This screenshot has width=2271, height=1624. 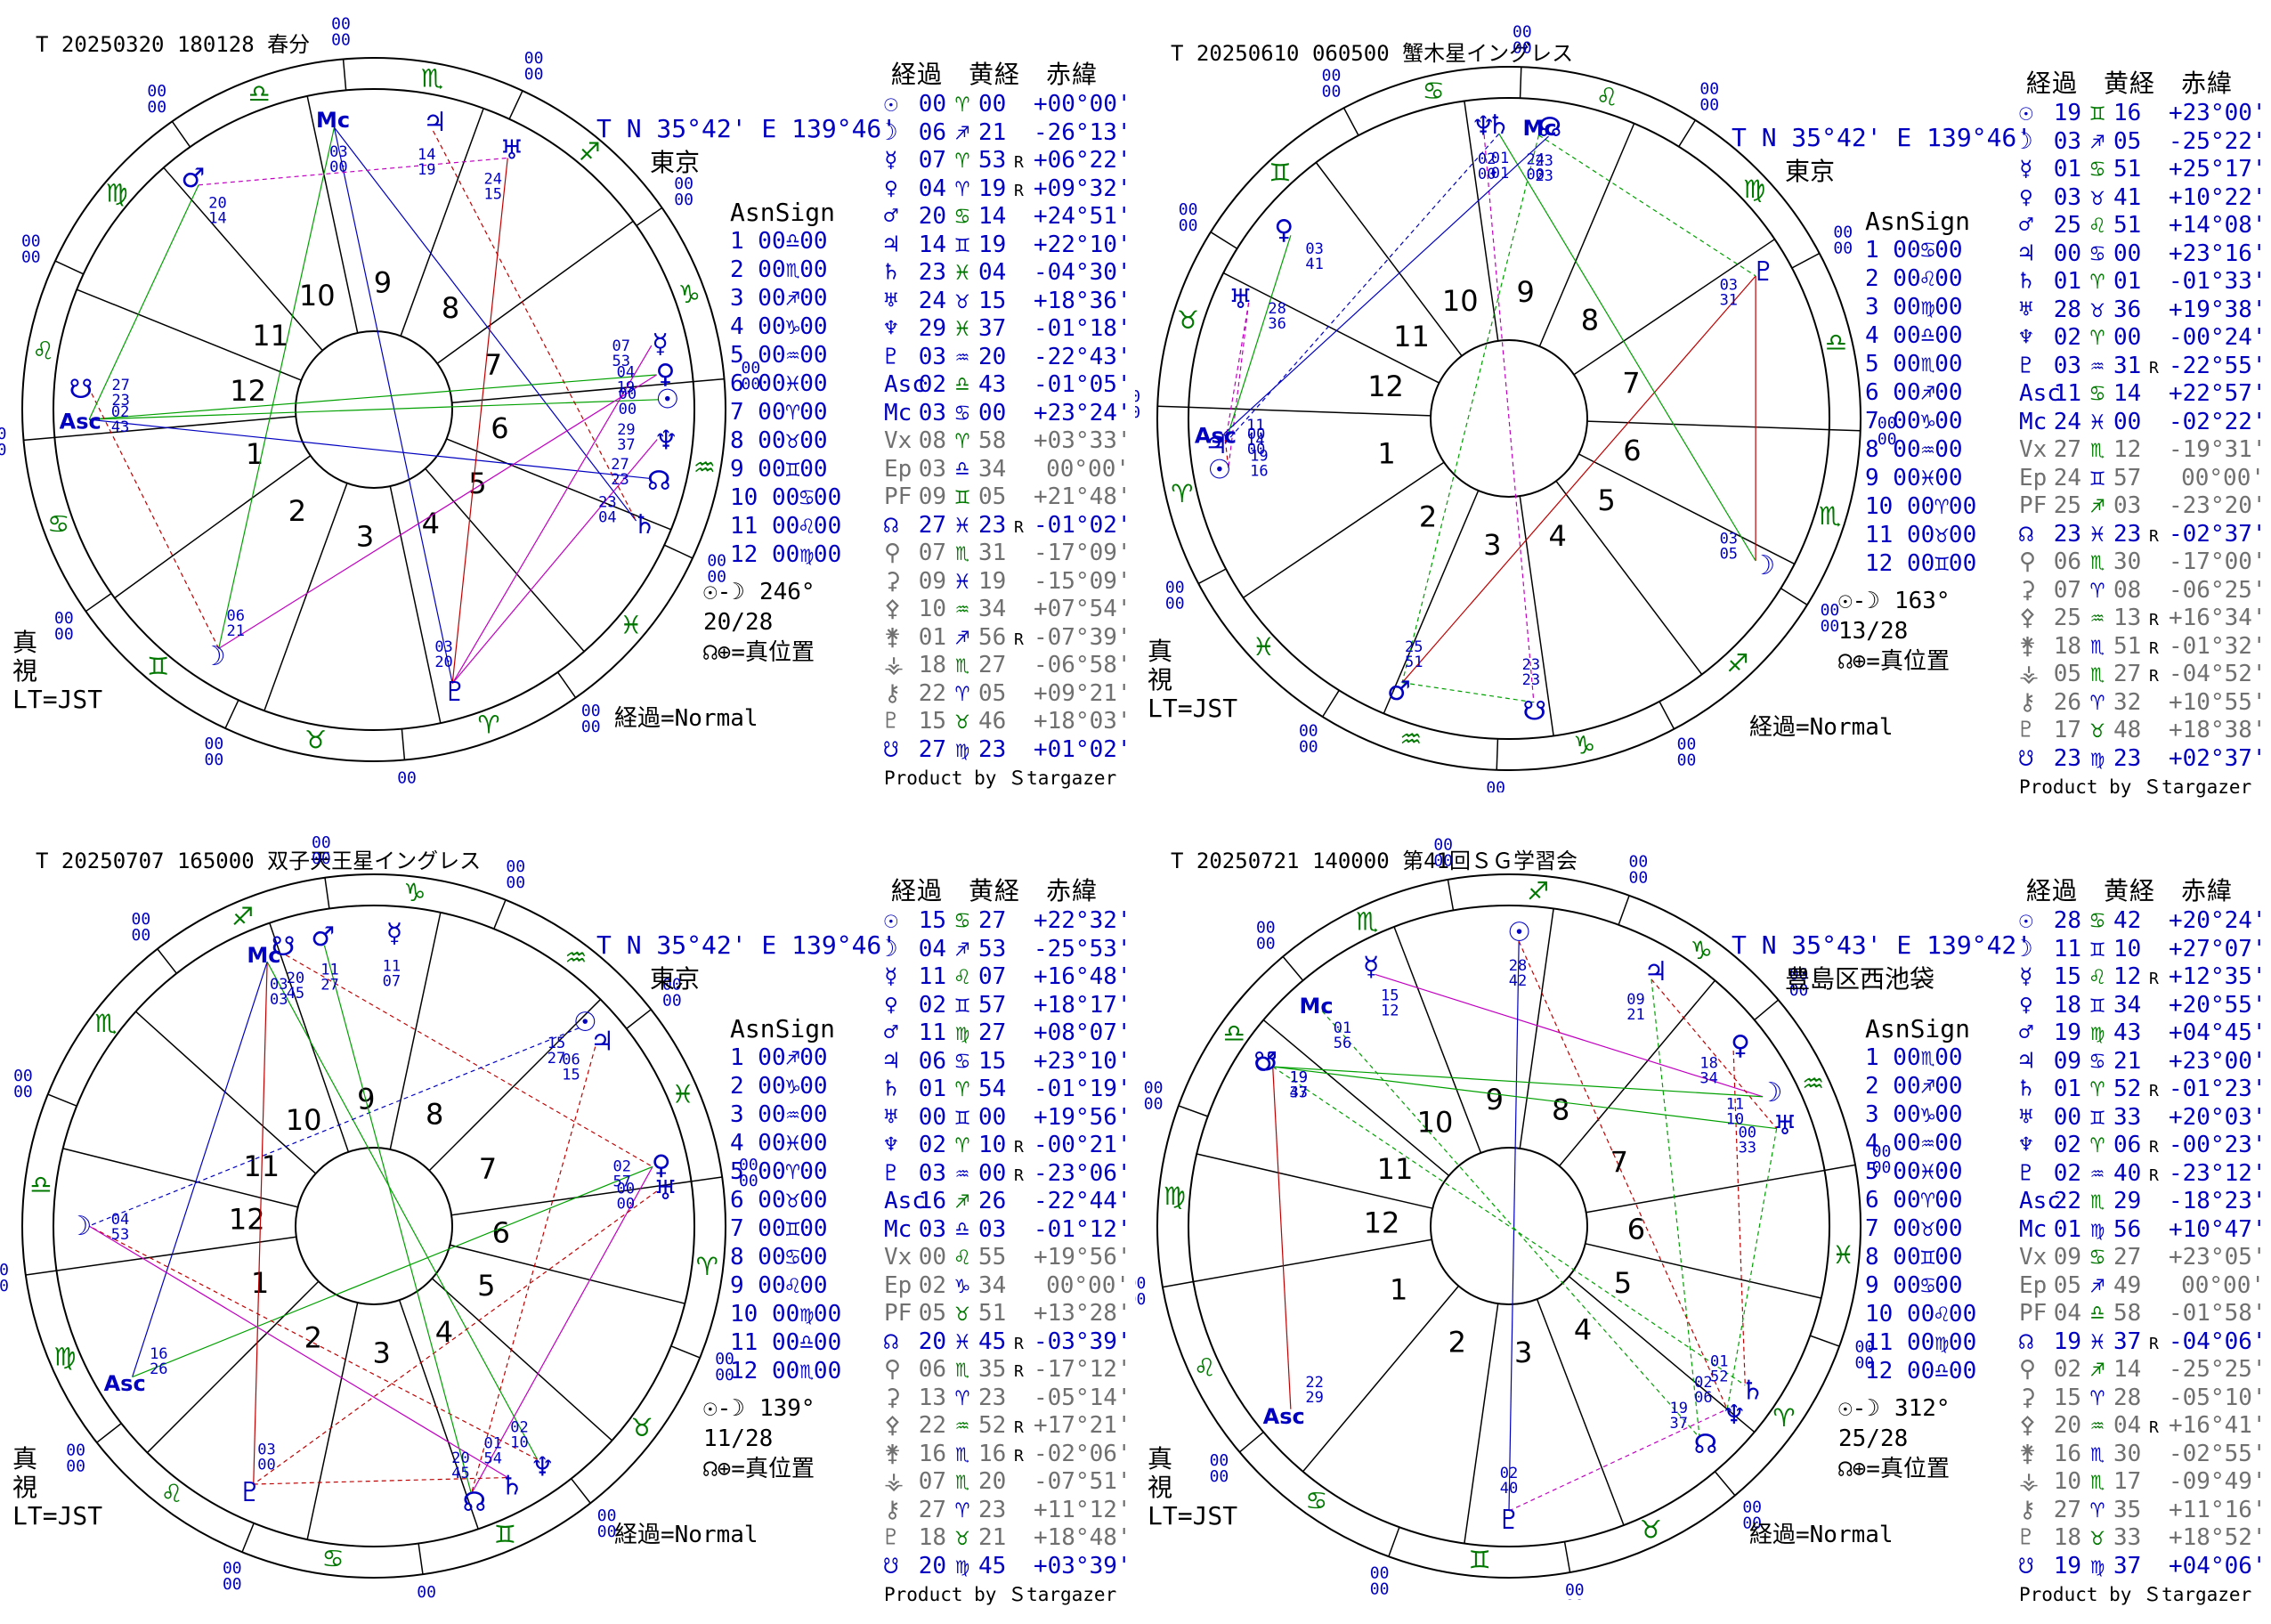 What do you see at coordinates (1914, 392) in the screenshot?
I see `asn-value: 6 00♐00` at bounding box center [1914, 392].